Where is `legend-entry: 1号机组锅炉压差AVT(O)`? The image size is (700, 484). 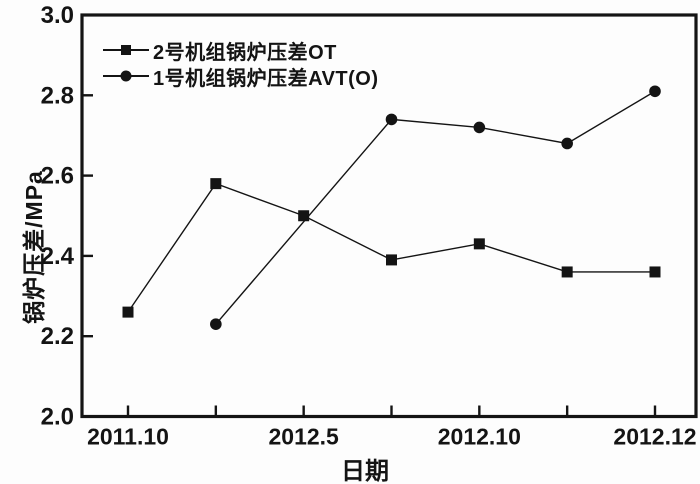
legend-entry: 1号机组锅炉压差AVT(O) is located at coordinates (241, 76).